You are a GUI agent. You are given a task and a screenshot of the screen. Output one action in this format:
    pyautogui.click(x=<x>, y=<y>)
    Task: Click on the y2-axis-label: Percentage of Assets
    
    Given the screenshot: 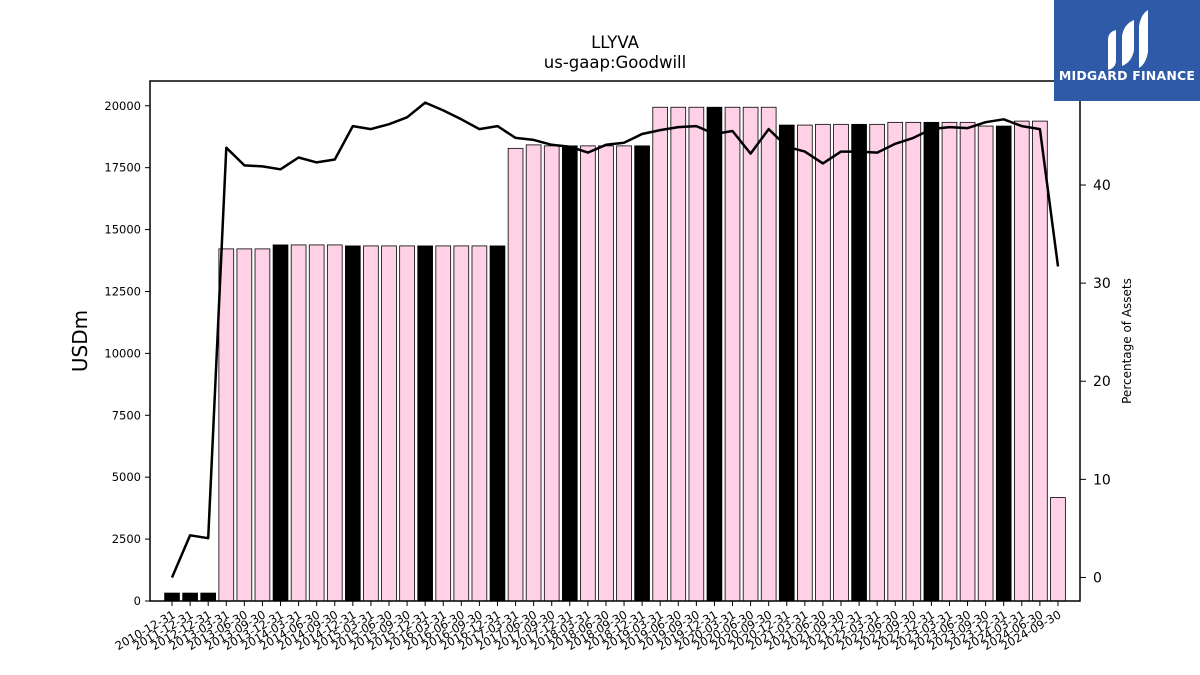 What is the action you would take?
    pyautogui.click(x=1127, y=341)
    